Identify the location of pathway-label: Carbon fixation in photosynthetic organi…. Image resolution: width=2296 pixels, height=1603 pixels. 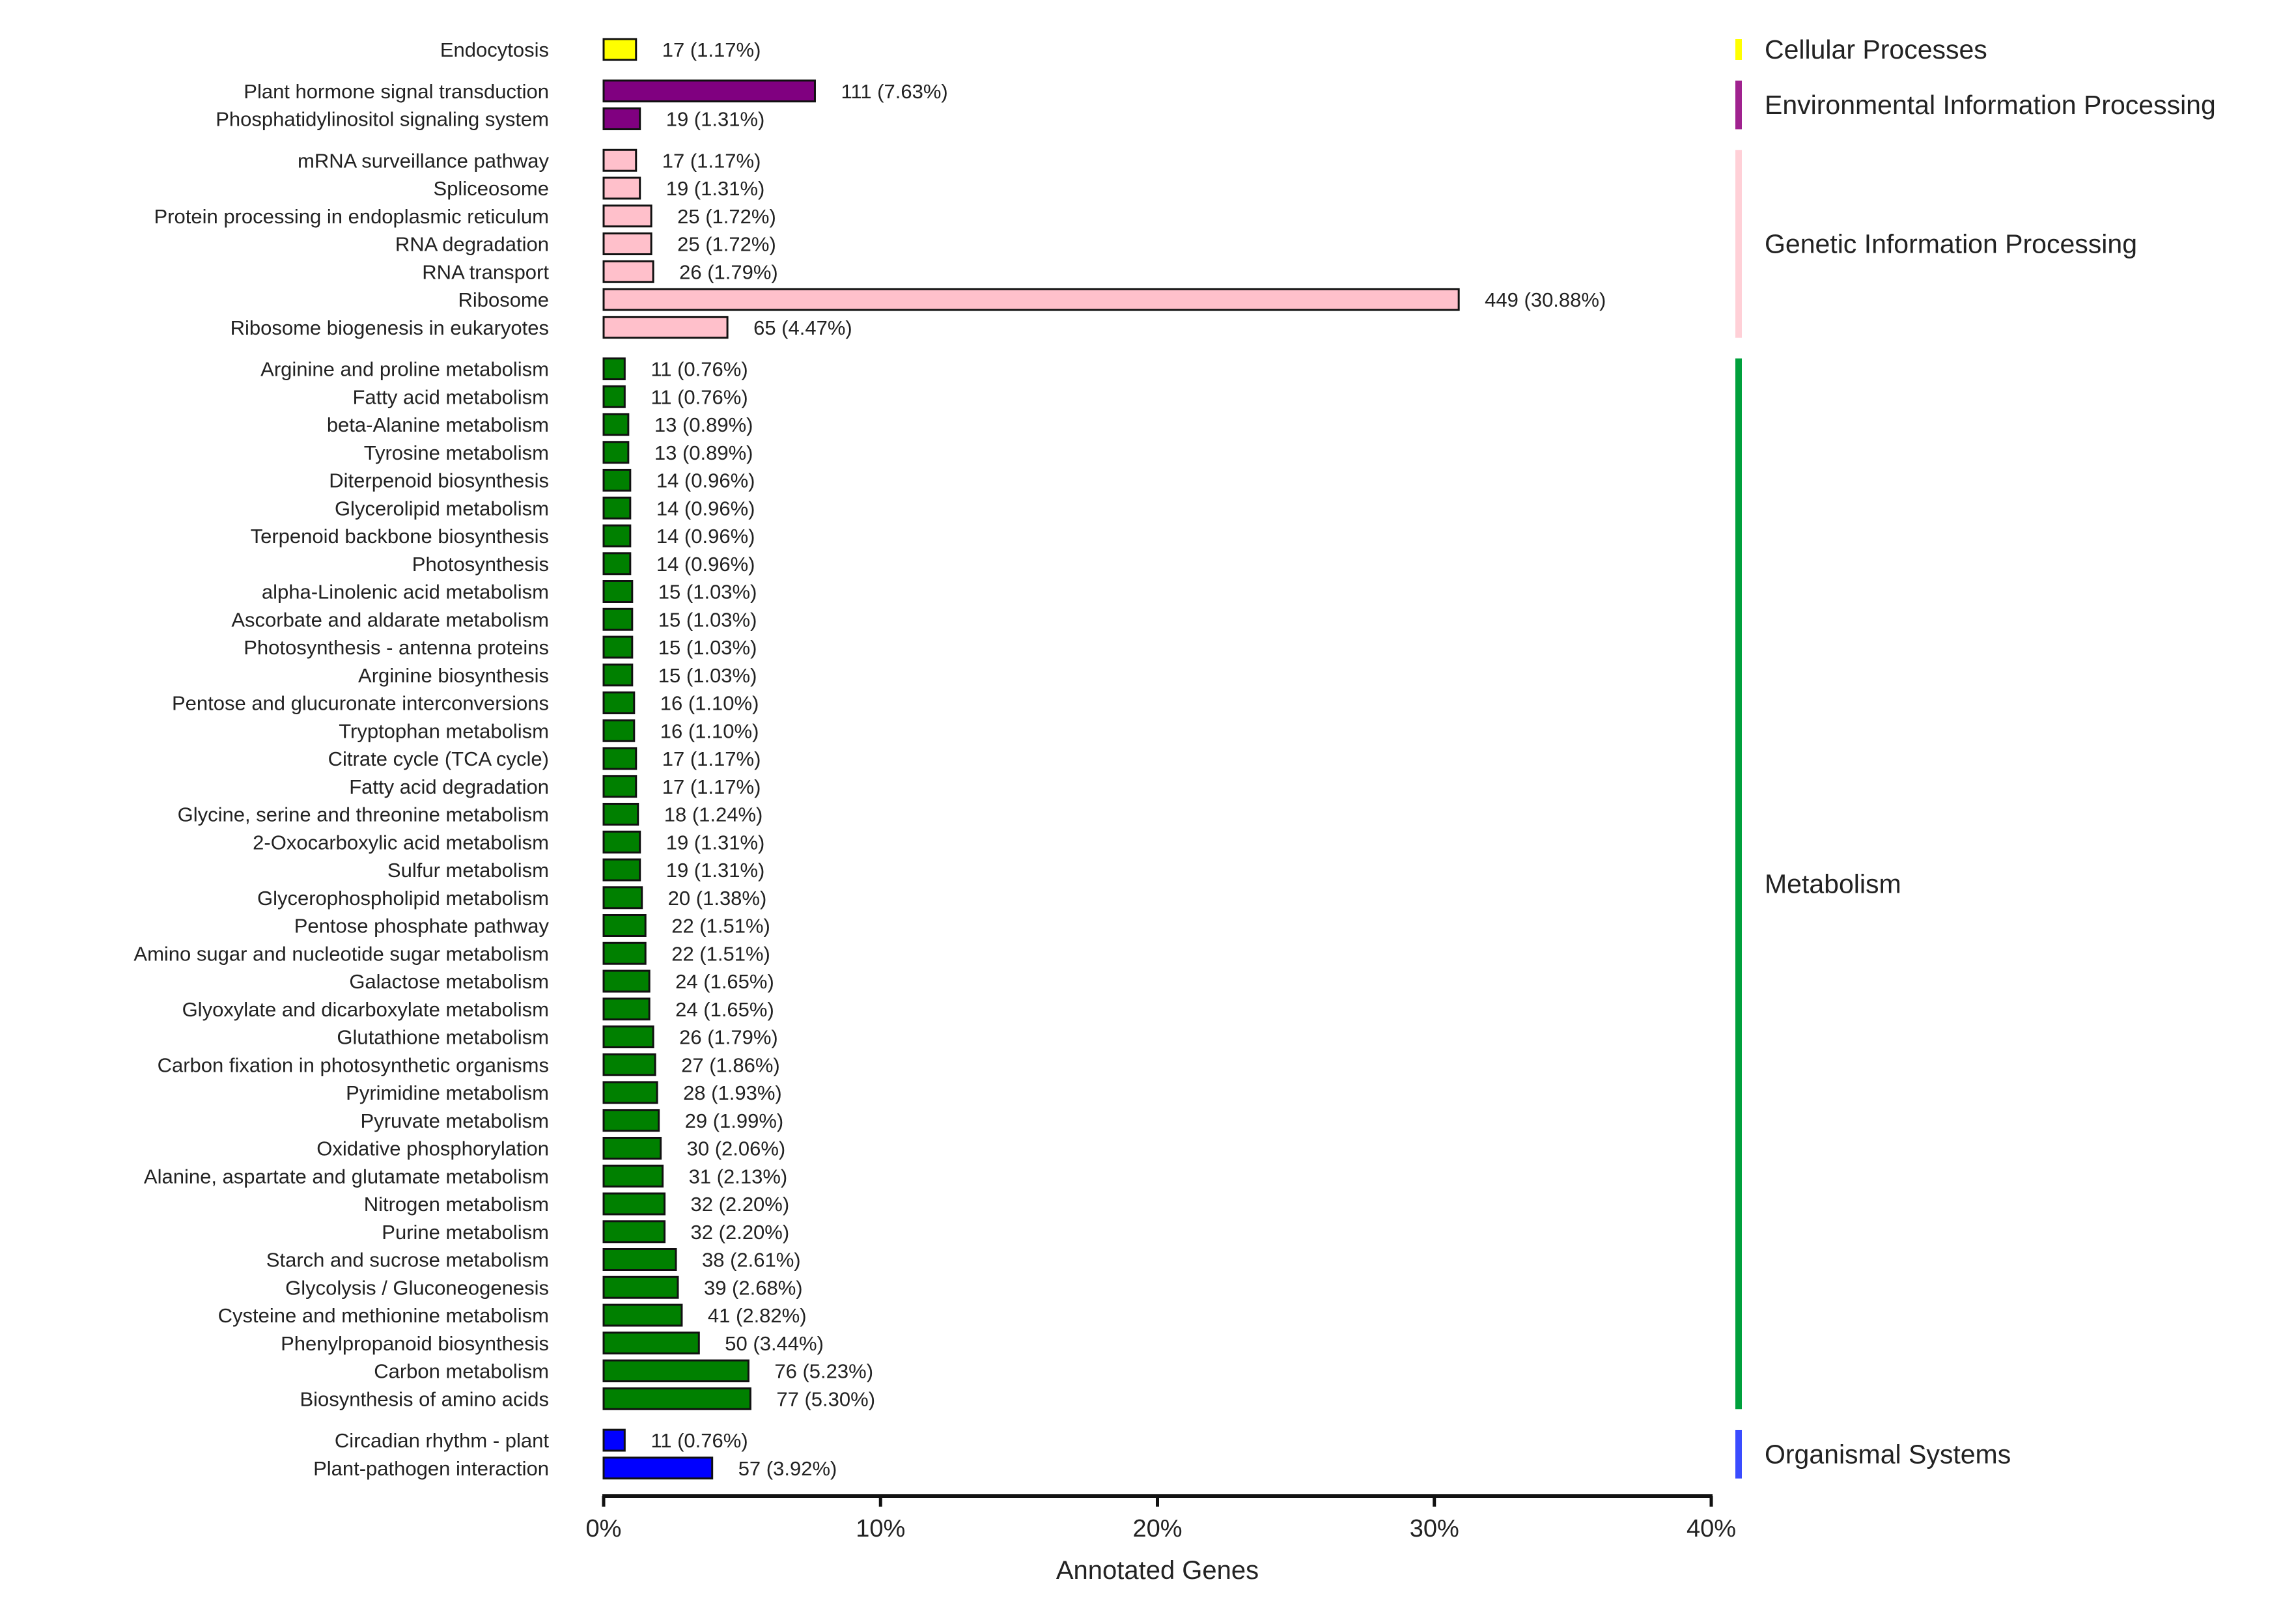
(353, 1064).